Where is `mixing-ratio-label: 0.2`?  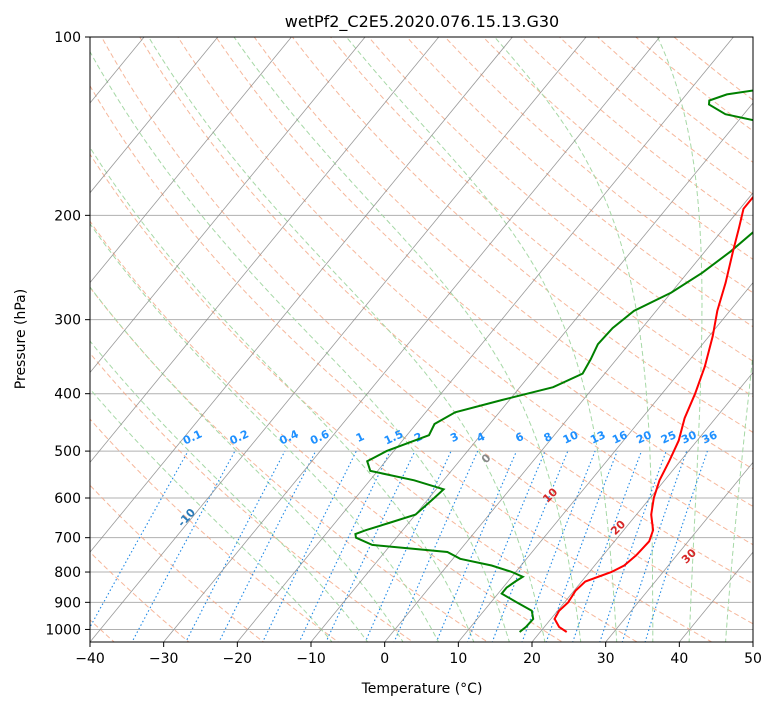
mixing-ratio-label: 0.2 is located at coordinates (239, 437).